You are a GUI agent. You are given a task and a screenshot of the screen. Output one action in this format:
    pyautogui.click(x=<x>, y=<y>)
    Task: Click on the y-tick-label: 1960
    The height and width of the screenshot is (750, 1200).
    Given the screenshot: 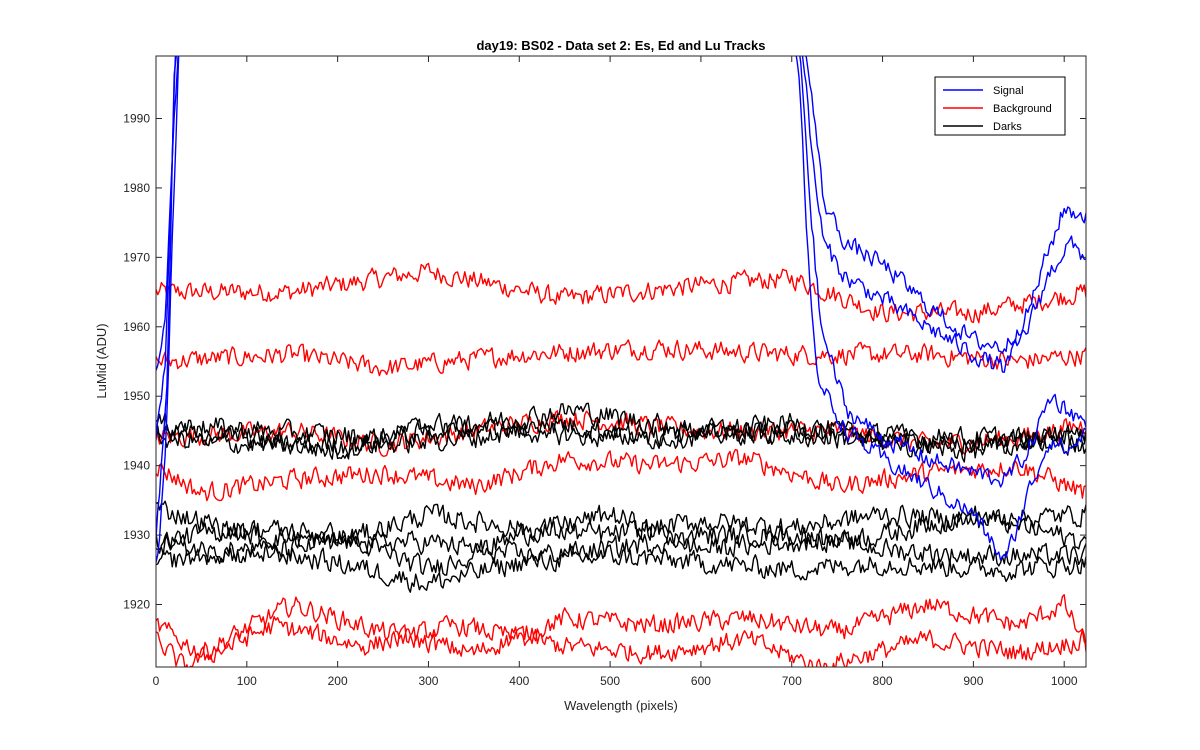 What is the action you would take?
    pyautogui.click(x=136, y=327)
    